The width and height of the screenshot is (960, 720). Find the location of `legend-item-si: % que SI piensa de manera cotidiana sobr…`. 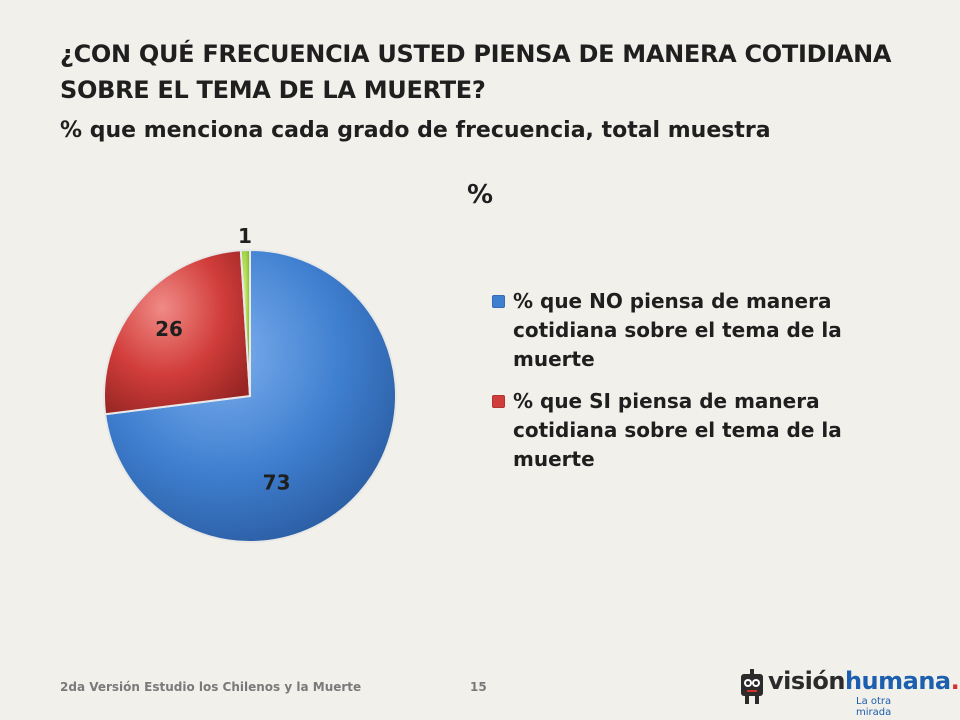

legend-item-si: % que SI piensa de manera cotidiana sobr… is located at coordinates (672, 430).